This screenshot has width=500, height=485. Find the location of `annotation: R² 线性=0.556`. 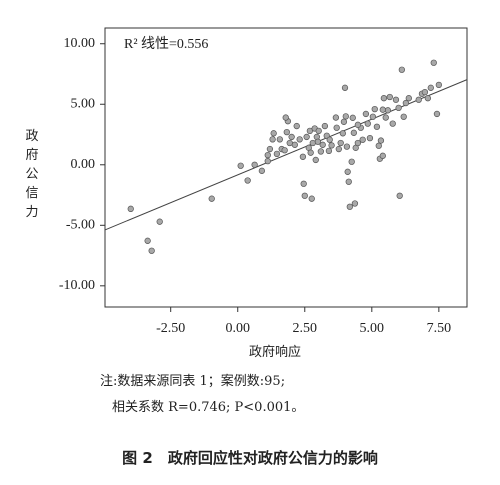

annotation: R² 线性=0.556 is located at coordinates (166, 44).